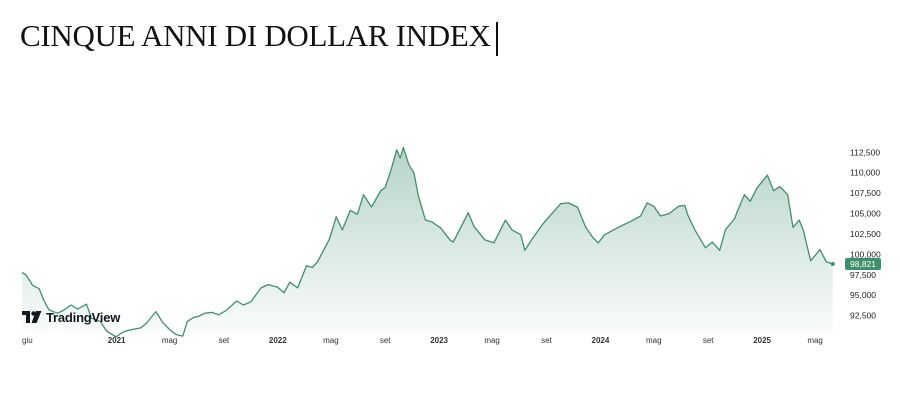 This screenshot has height=402, width=900. Describe the element at coordinates (117, 340) in the screenshot. I see `x-tick-label: 2021` at that location.